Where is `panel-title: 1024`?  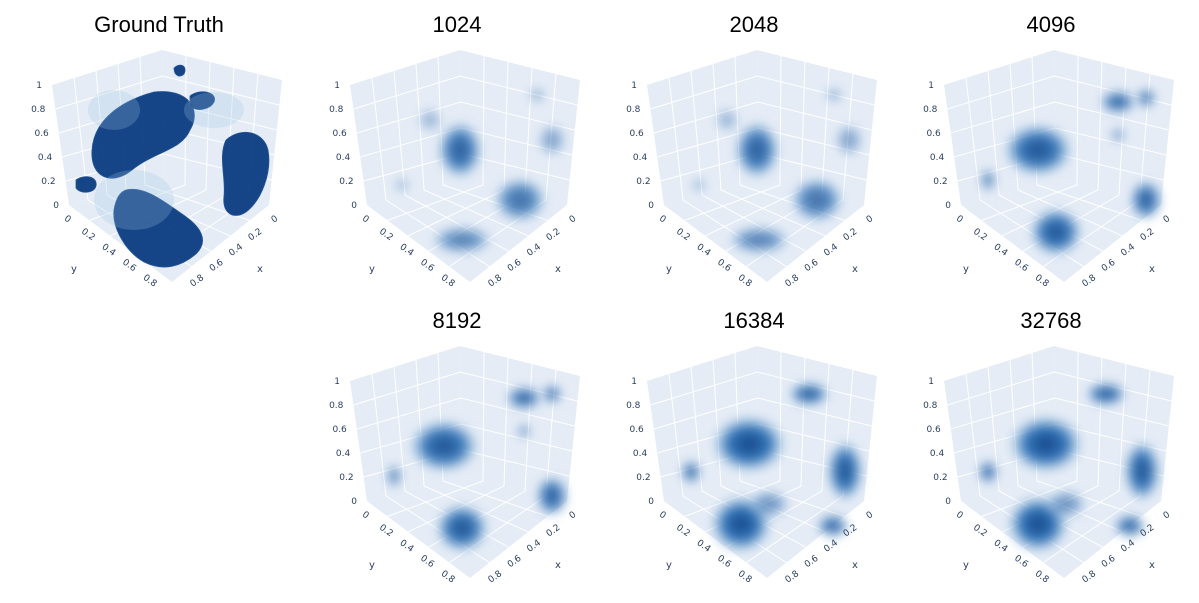
panel-title: 1024 is located at coordinates (457, 24).